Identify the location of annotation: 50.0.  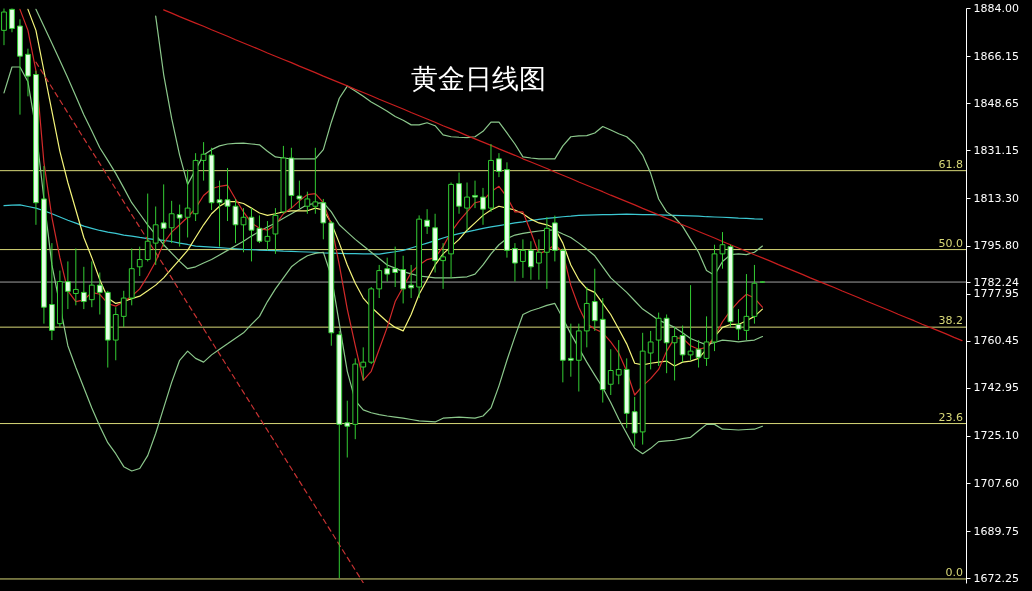
(950, 243).